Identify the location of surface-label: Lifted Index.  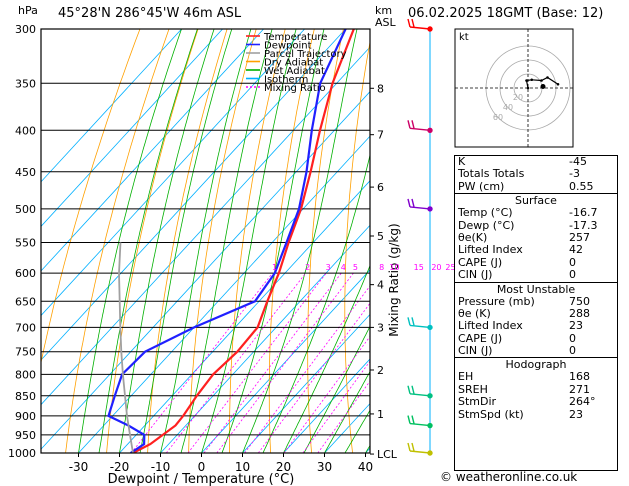
(490, 250).